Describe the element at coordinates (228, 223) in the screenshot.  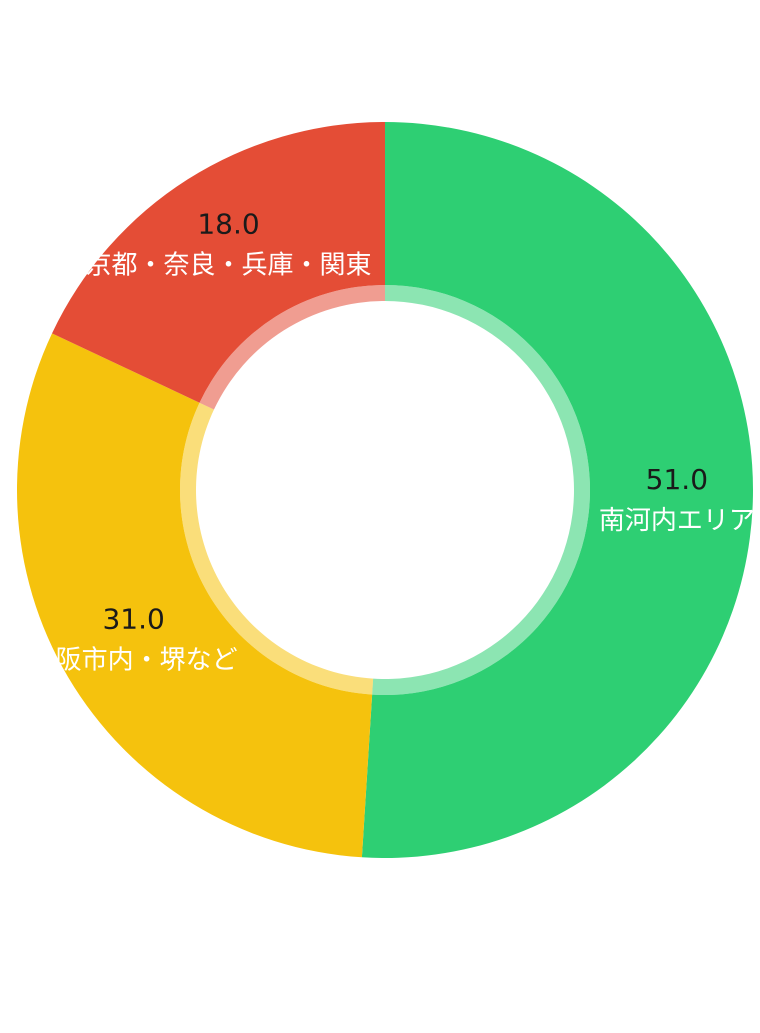
I see `value-label-kyoto-nara-hyogo-kanto: 18.0` at that location.